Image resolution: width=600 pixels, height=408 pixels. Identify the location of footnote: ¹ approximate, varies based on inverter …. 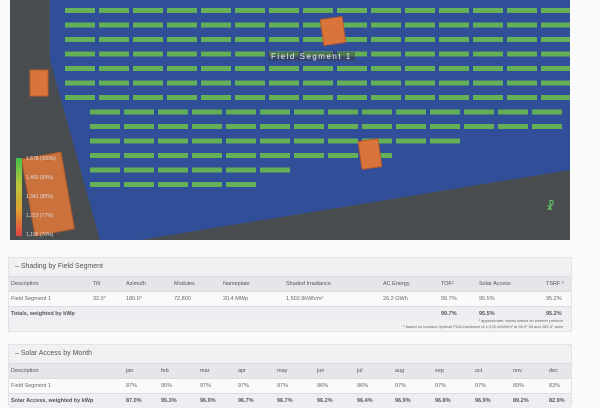
(520, 320).